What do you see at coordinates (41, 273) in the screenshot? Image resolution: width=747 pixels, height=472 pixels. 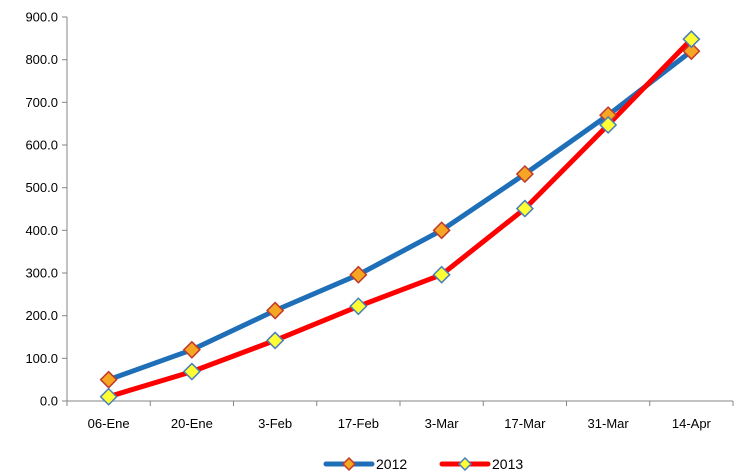 I see `y-tick-label: 300.0` at bounding box center [41, 273].